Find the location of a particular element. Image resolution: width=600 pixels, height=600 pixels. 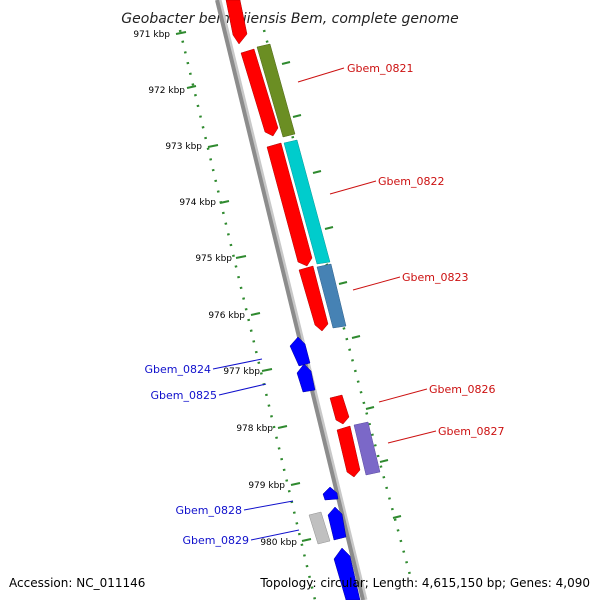

gene-label-gbem-0824: Gbem_0824 is located at coordinates (178, 369).